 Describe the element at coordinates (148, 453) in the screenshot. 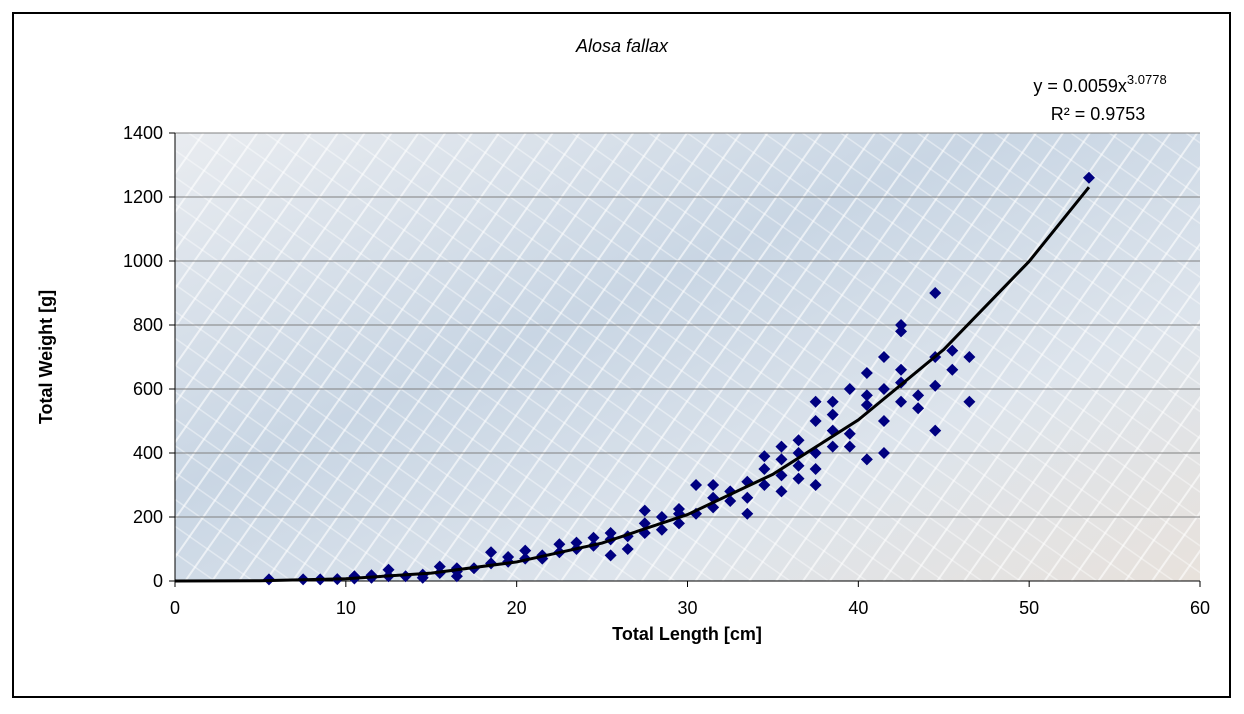

I see `y-tick-label: 400` at that location.